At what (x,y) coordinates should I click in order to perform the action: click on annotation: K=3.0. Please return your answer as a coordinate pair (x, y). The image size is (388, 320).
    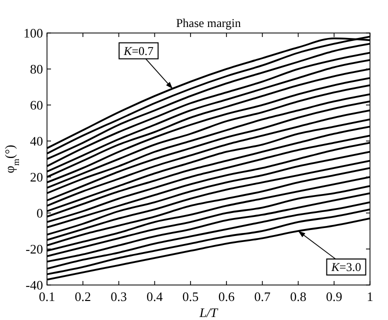
    Looking at the image, I should click on (346, 267).